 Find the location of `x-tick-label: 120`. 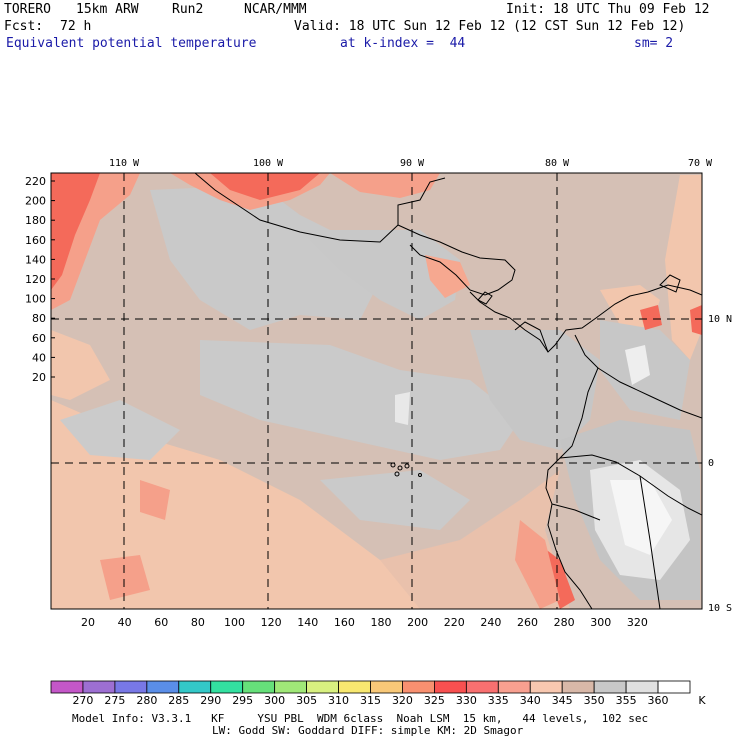

x-tick-label: 120 is located at coordinates (271, 622).